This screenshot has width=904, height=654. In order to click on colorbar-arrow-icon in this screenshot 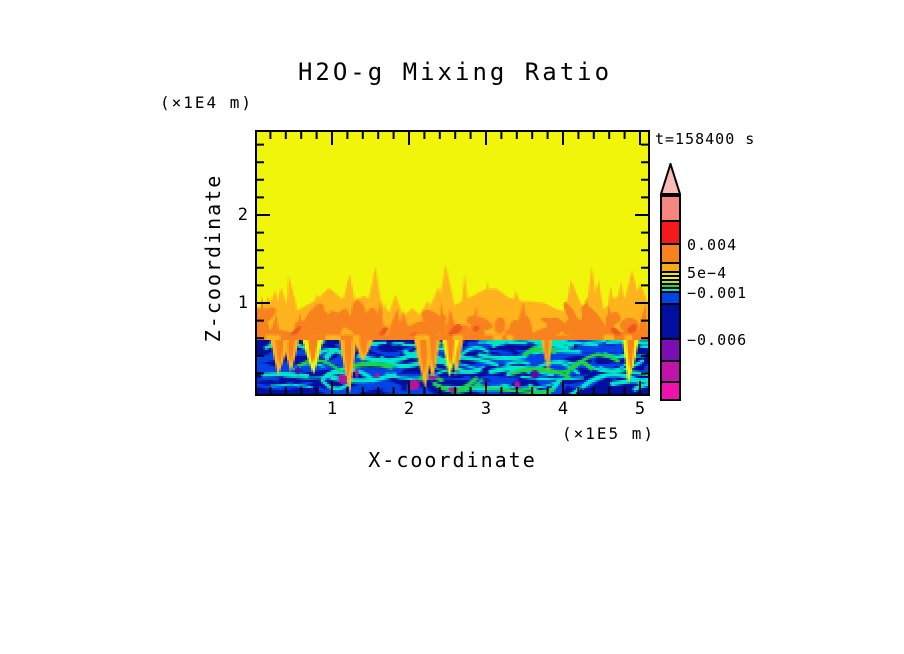, I will do `click(670, 177)`.